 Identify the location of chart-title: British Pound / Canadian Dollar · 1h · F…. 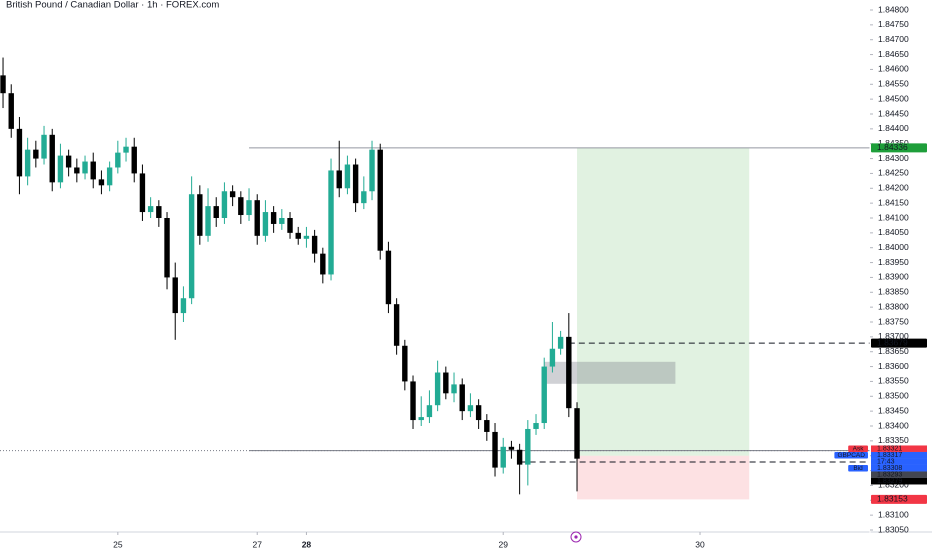
(112, 5).